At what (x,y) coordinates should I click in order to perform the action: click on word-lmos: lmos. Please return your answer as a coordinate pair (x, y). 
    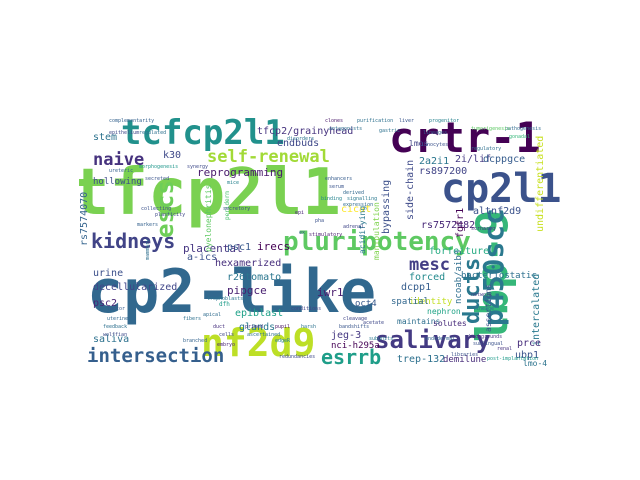
    Looking at the image, I should click on (418, 143).